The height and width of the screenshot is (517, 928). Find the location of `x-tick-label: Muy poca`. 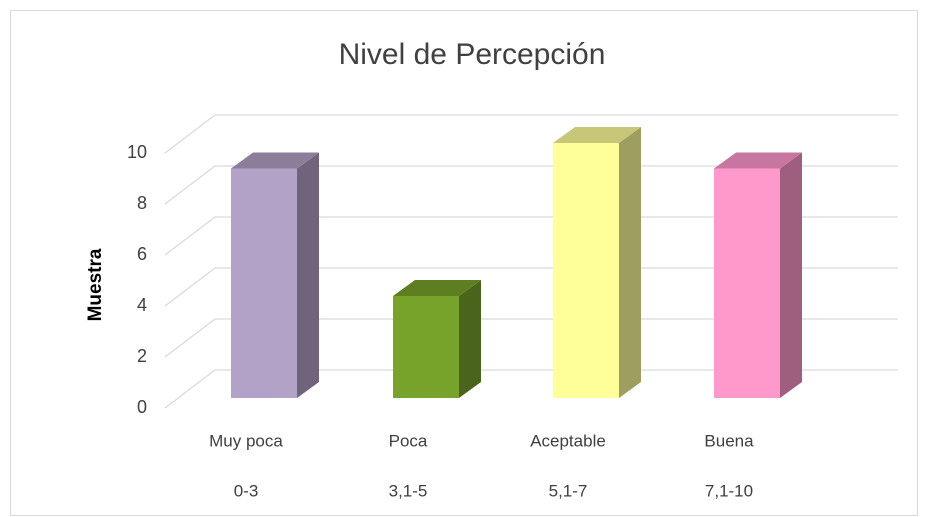

x-tick-label: Muy poca is located at coordinates (246, 440).